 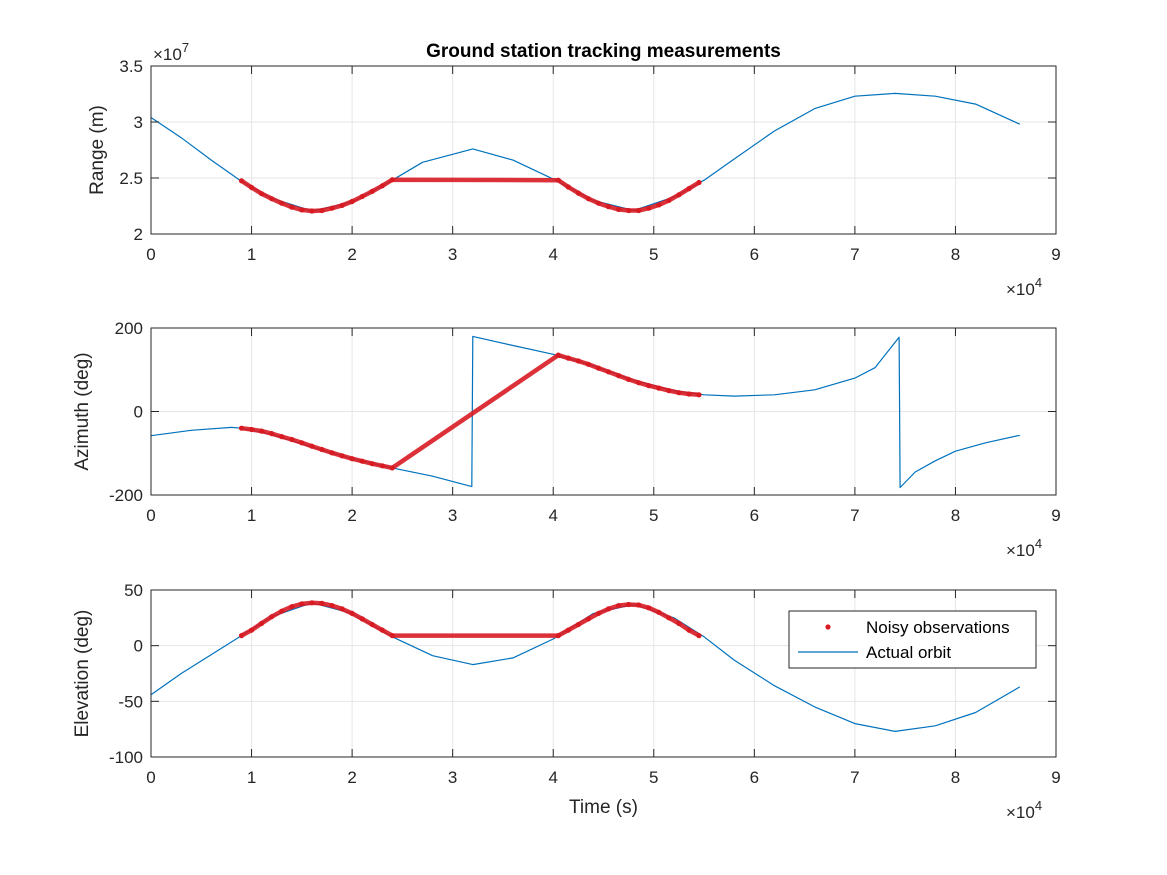 I want to click on plot-area, so click(x=586, y=666).